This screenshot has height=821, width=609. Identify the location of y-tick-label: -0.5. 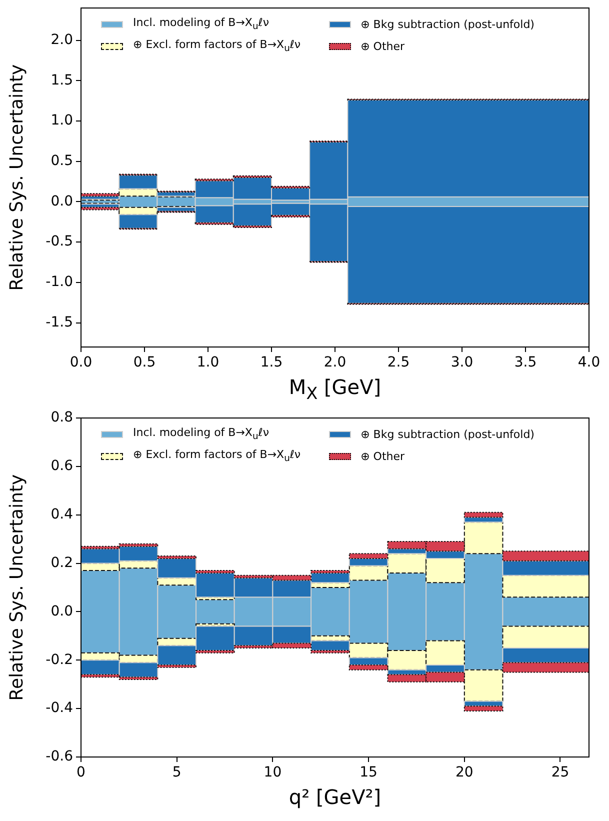
(59, 242).